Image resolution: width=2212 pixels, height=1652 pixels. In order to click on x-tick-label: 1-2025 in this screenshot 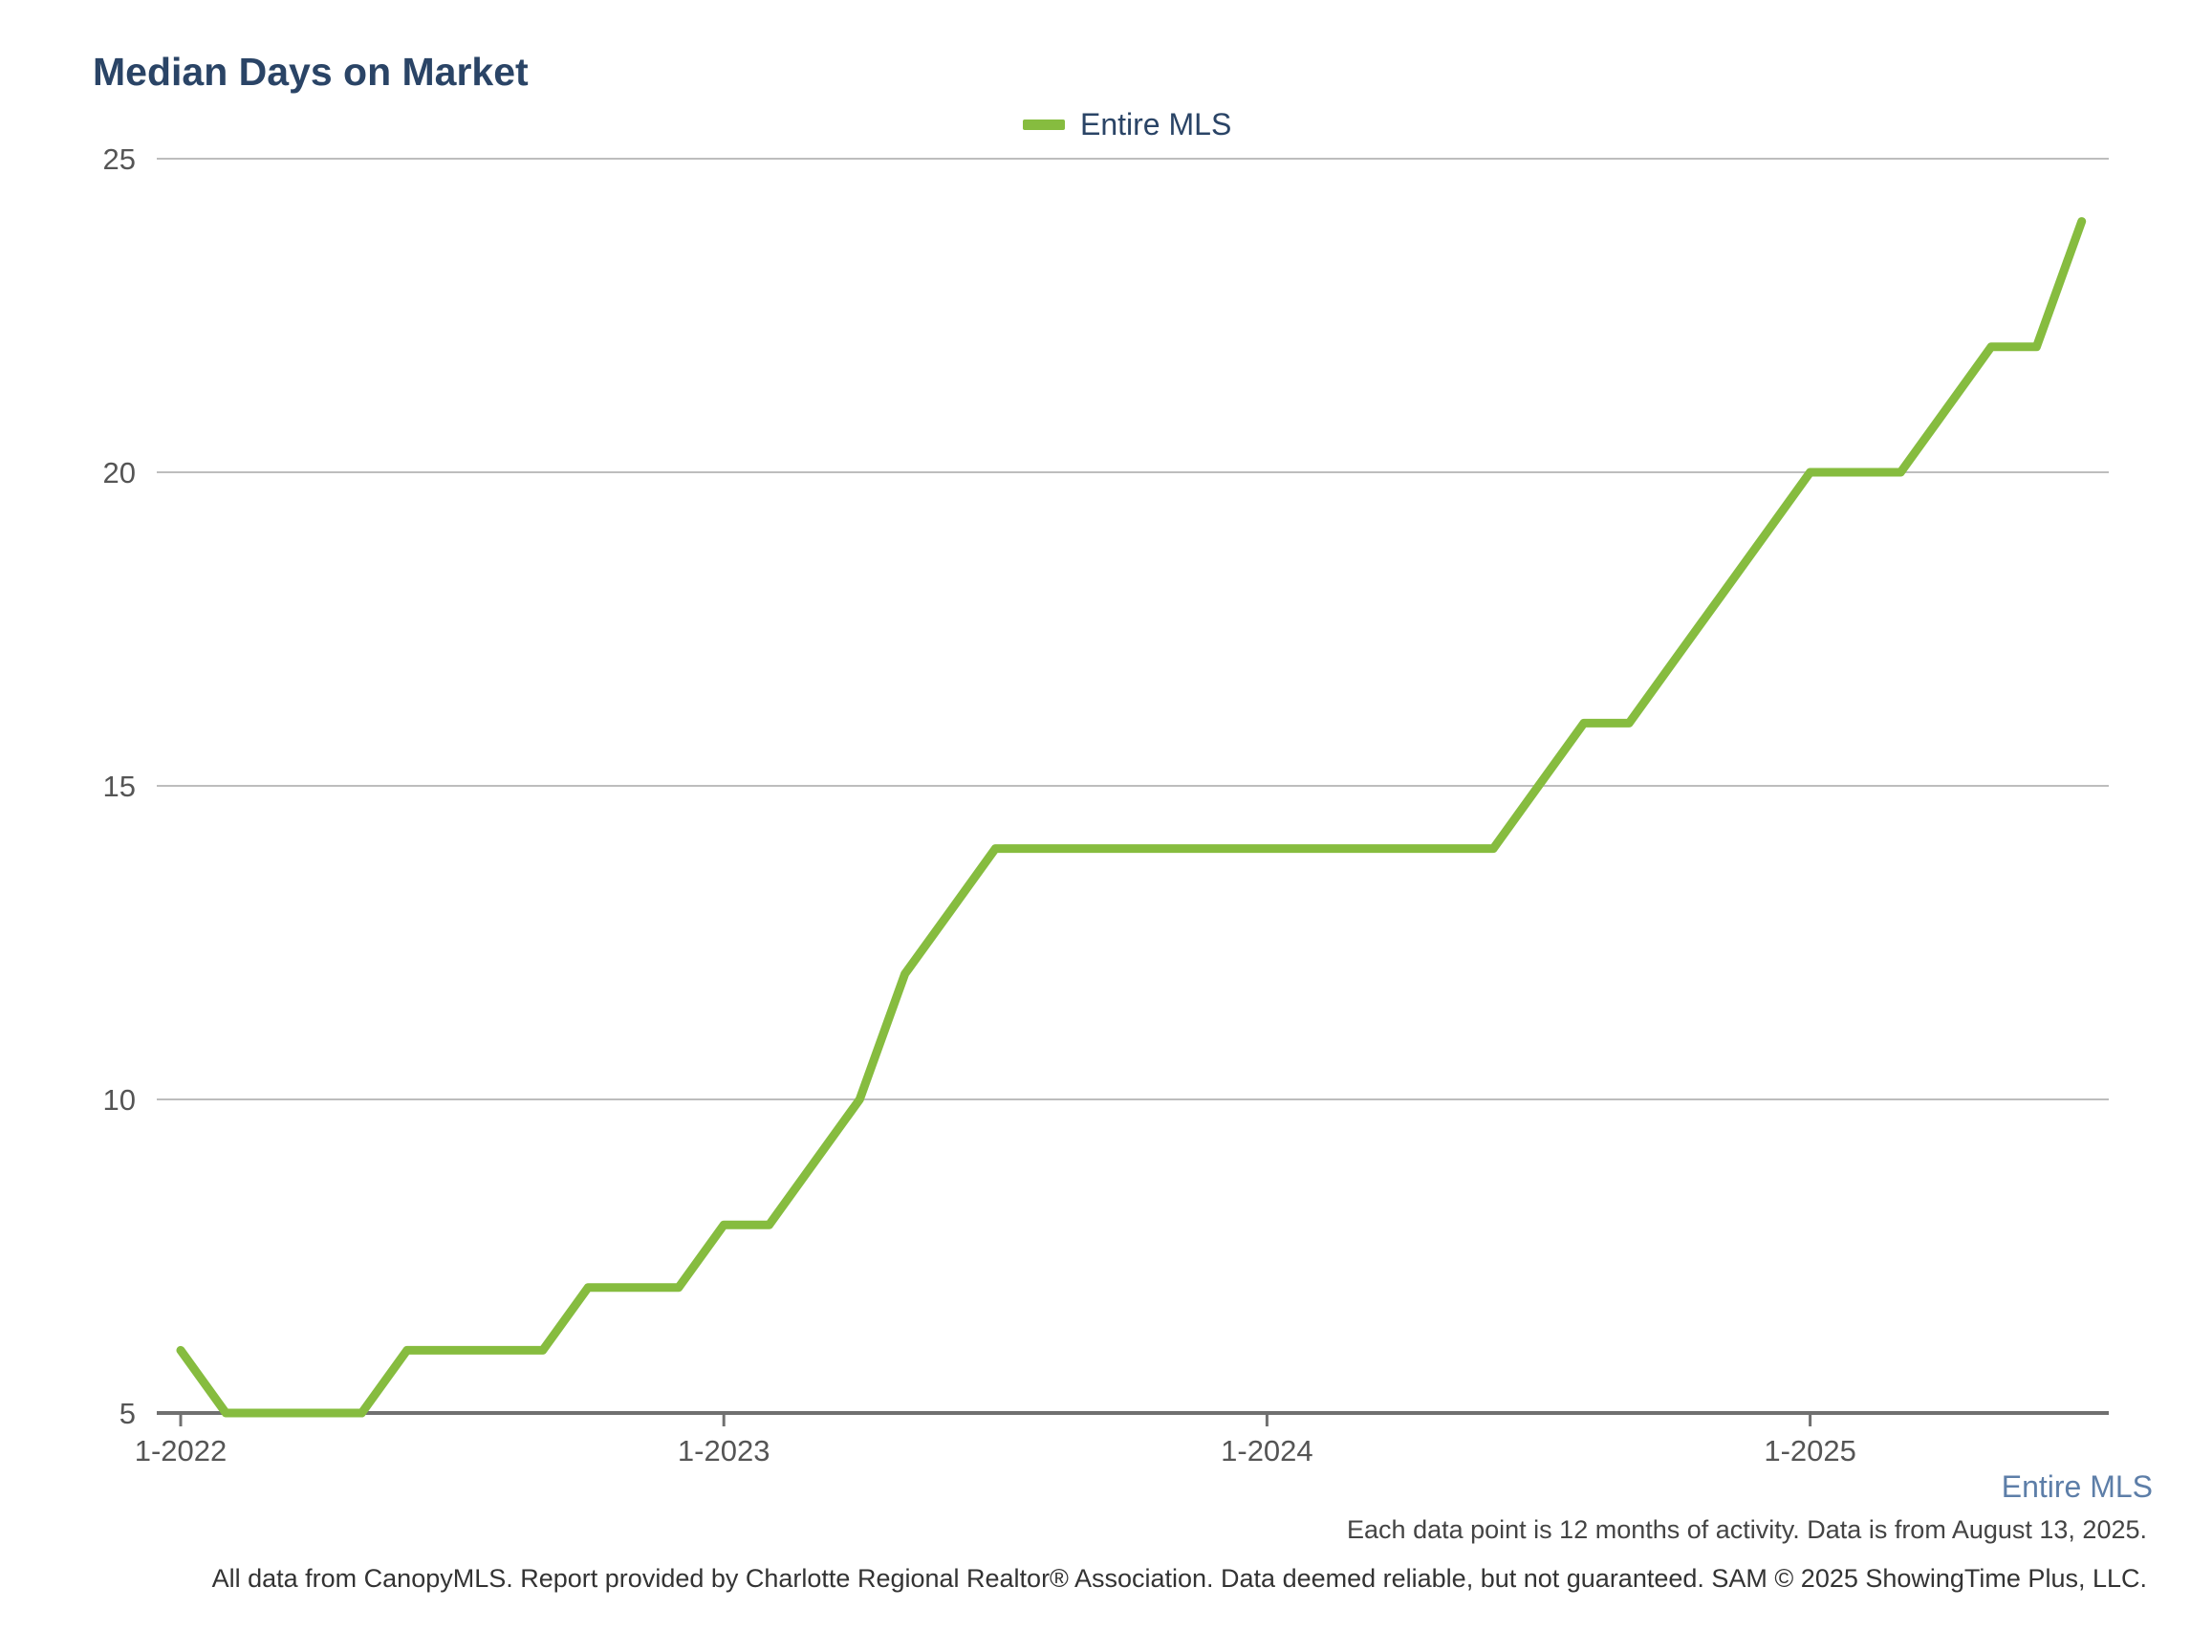, I will do `click(1810, 1450)`.